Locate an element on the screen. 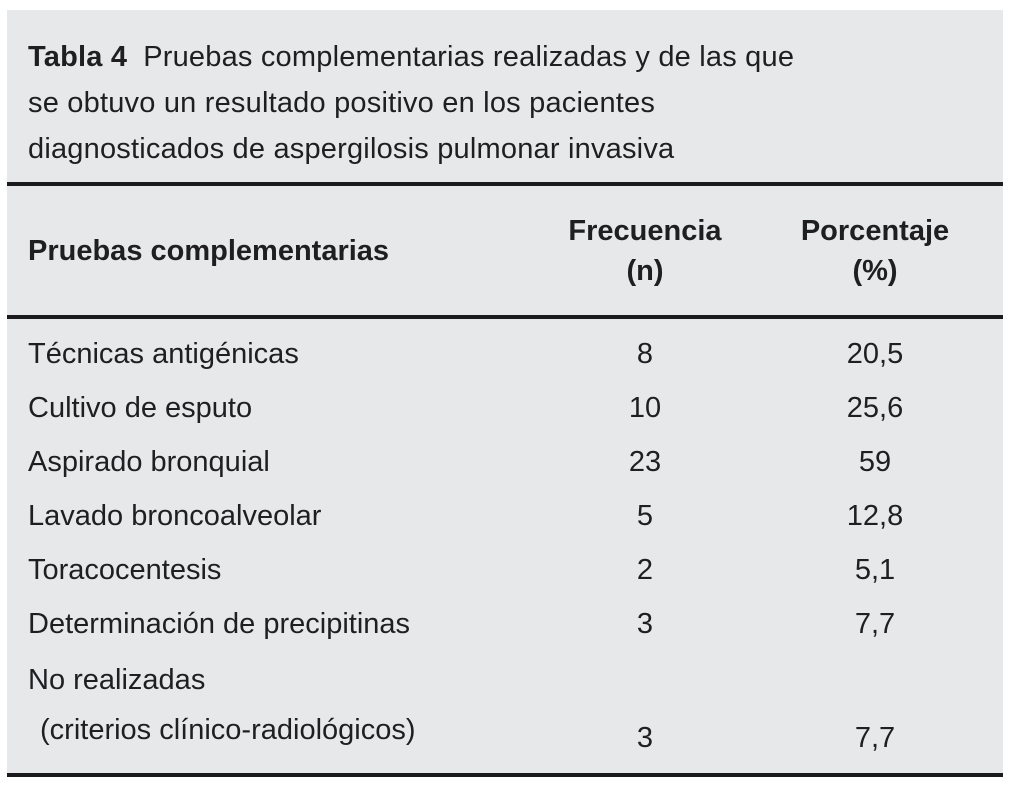 This screenshot has width=1025, height=791. rule-bottom is located at coordinates (505, 775).